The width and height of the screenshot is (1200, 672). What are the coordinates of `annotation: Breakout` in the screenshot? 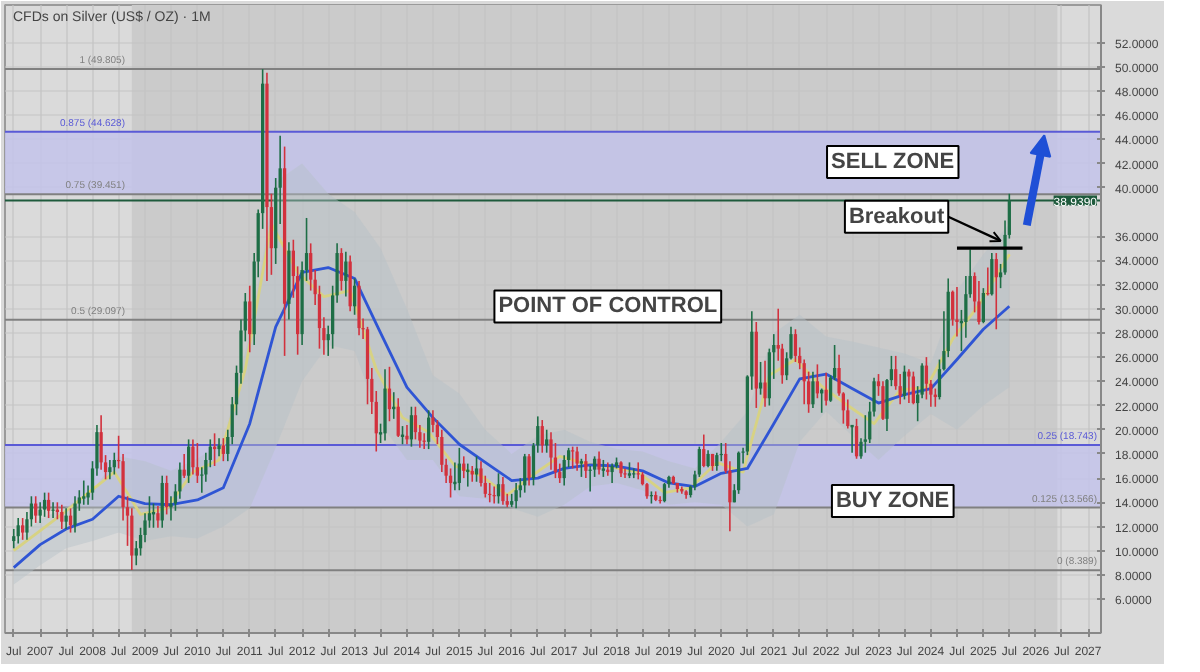 It's located at (896, 216).